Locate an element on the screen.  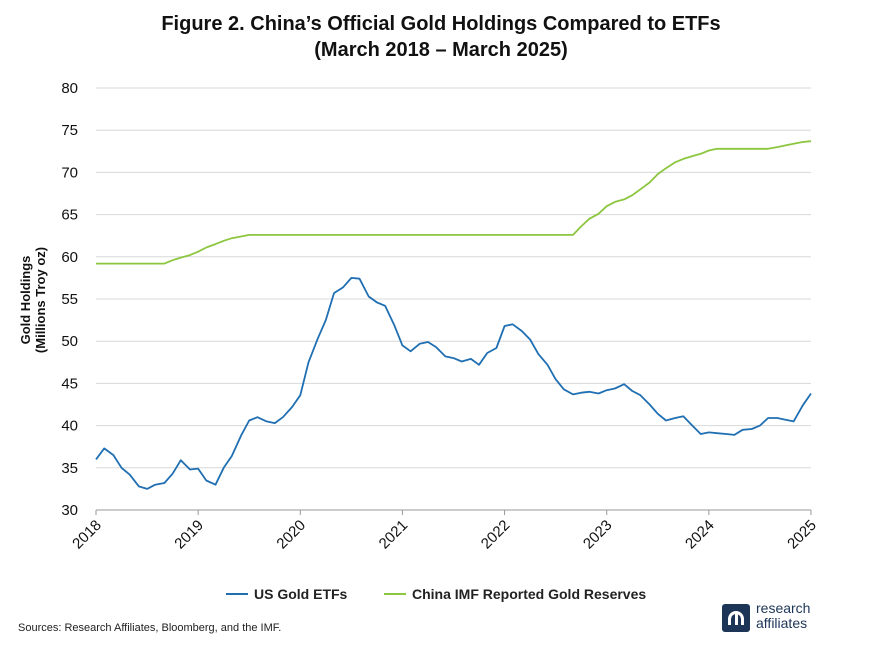
y-tick-label: 60 is located at coordinates (69, 257).